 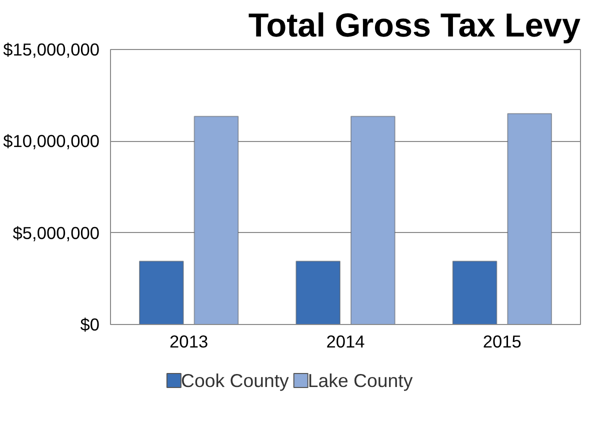 I want to click on chart-title: Total Gross Tax Levy, so click(x=414, y=26).